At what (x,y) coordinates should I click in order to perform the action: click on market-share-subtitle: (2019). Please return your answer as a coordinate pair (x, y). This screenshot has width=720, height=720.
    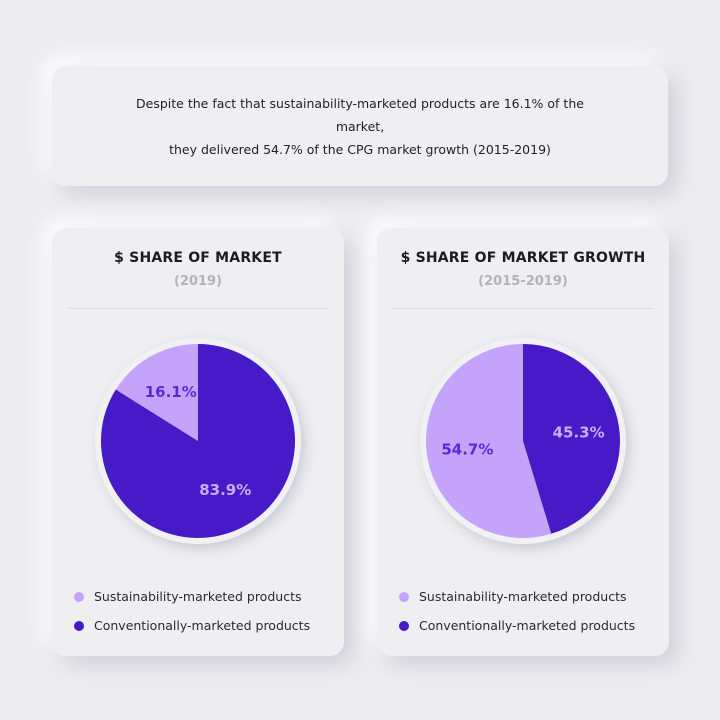
    Looking at the image, I should click on (198, 281).